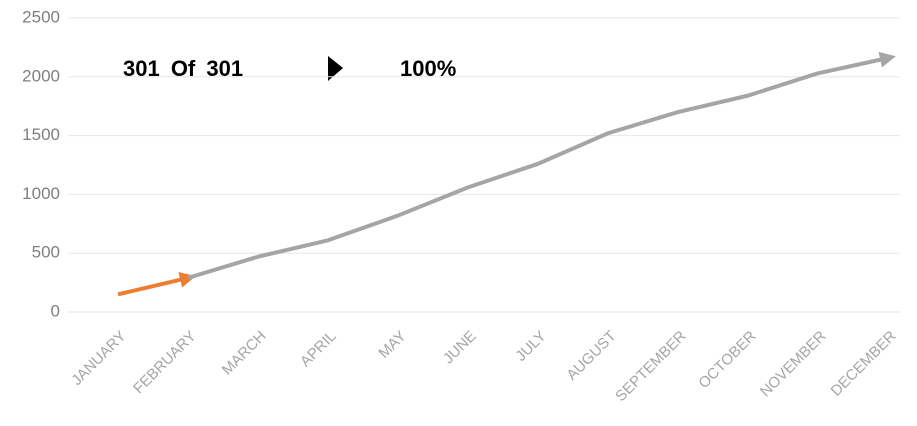 The image size is (917, 426). What do you see at coordinates (156, 284) in the screenshot?
I see `line` at bounding box center [156, 284].